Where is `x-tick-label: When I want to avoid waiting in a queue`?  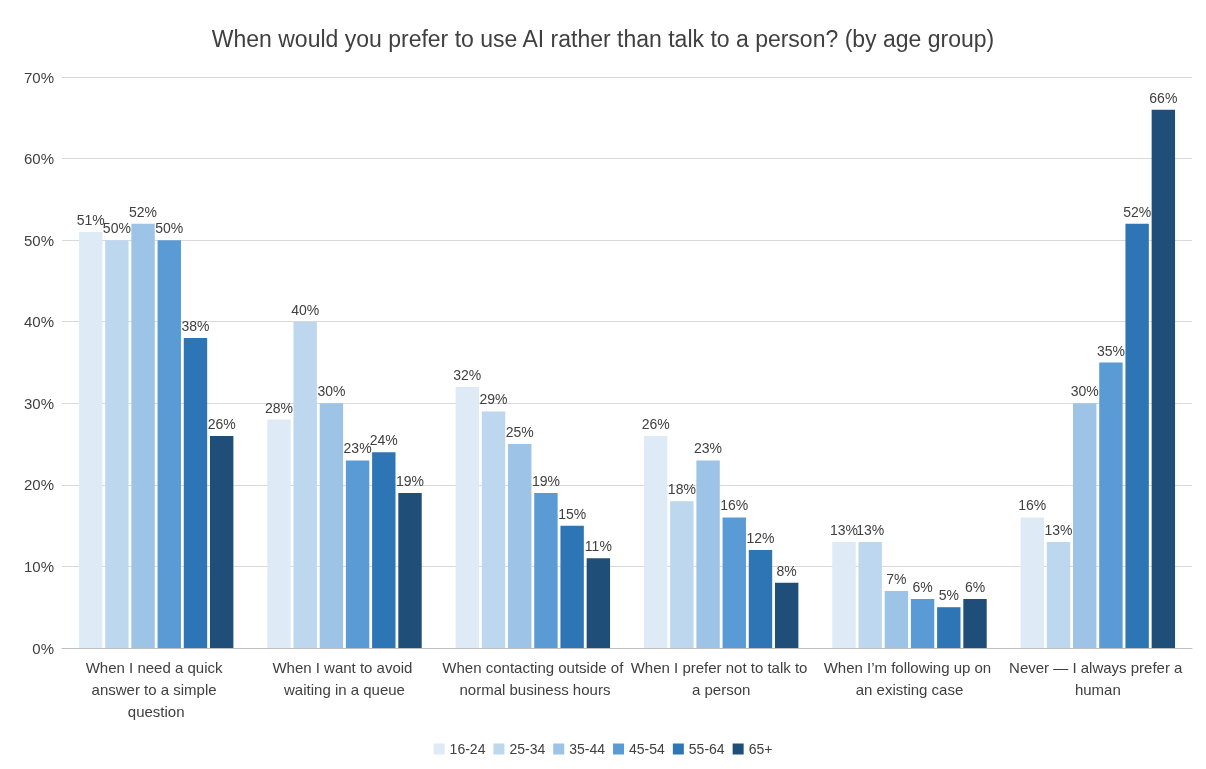
x-tick-label: When I want to avoid waiting in a queue is located at coordinates (344, 678).